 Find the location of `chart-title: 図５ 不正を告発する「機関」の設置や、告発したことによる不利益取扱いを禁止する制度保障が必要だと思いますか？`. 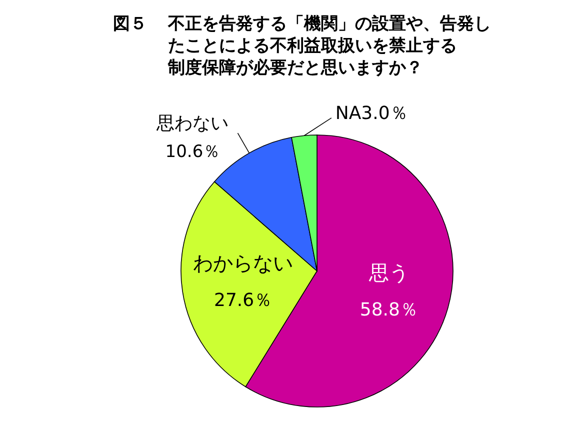

chart-title: 図５ 不正を告発する「機関」の設置や、告発したことによる不利益取扱いを禁止する制度保障が必要だと思いますか？ is located at coordinates (302, 46).